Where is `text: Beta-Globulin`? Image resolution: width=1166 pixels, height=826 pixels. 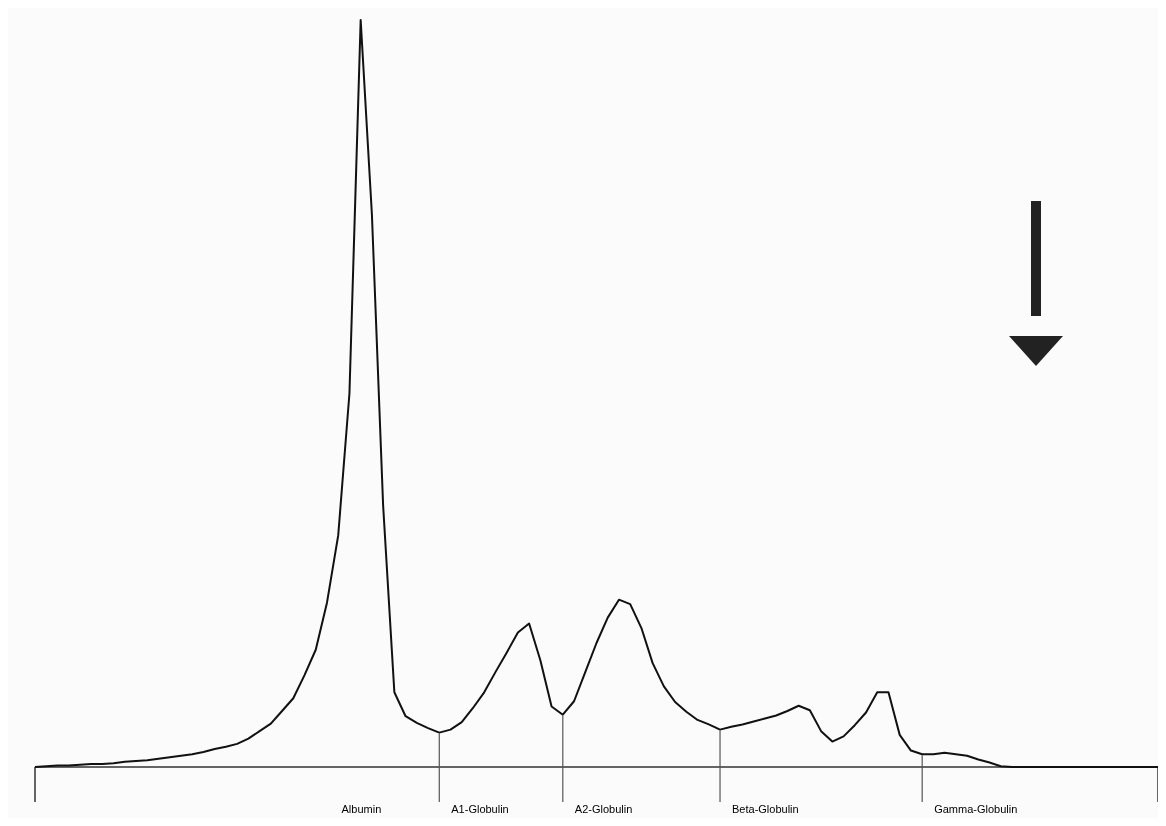 text: Beta-Globulin is located at coordinates (765, 809).